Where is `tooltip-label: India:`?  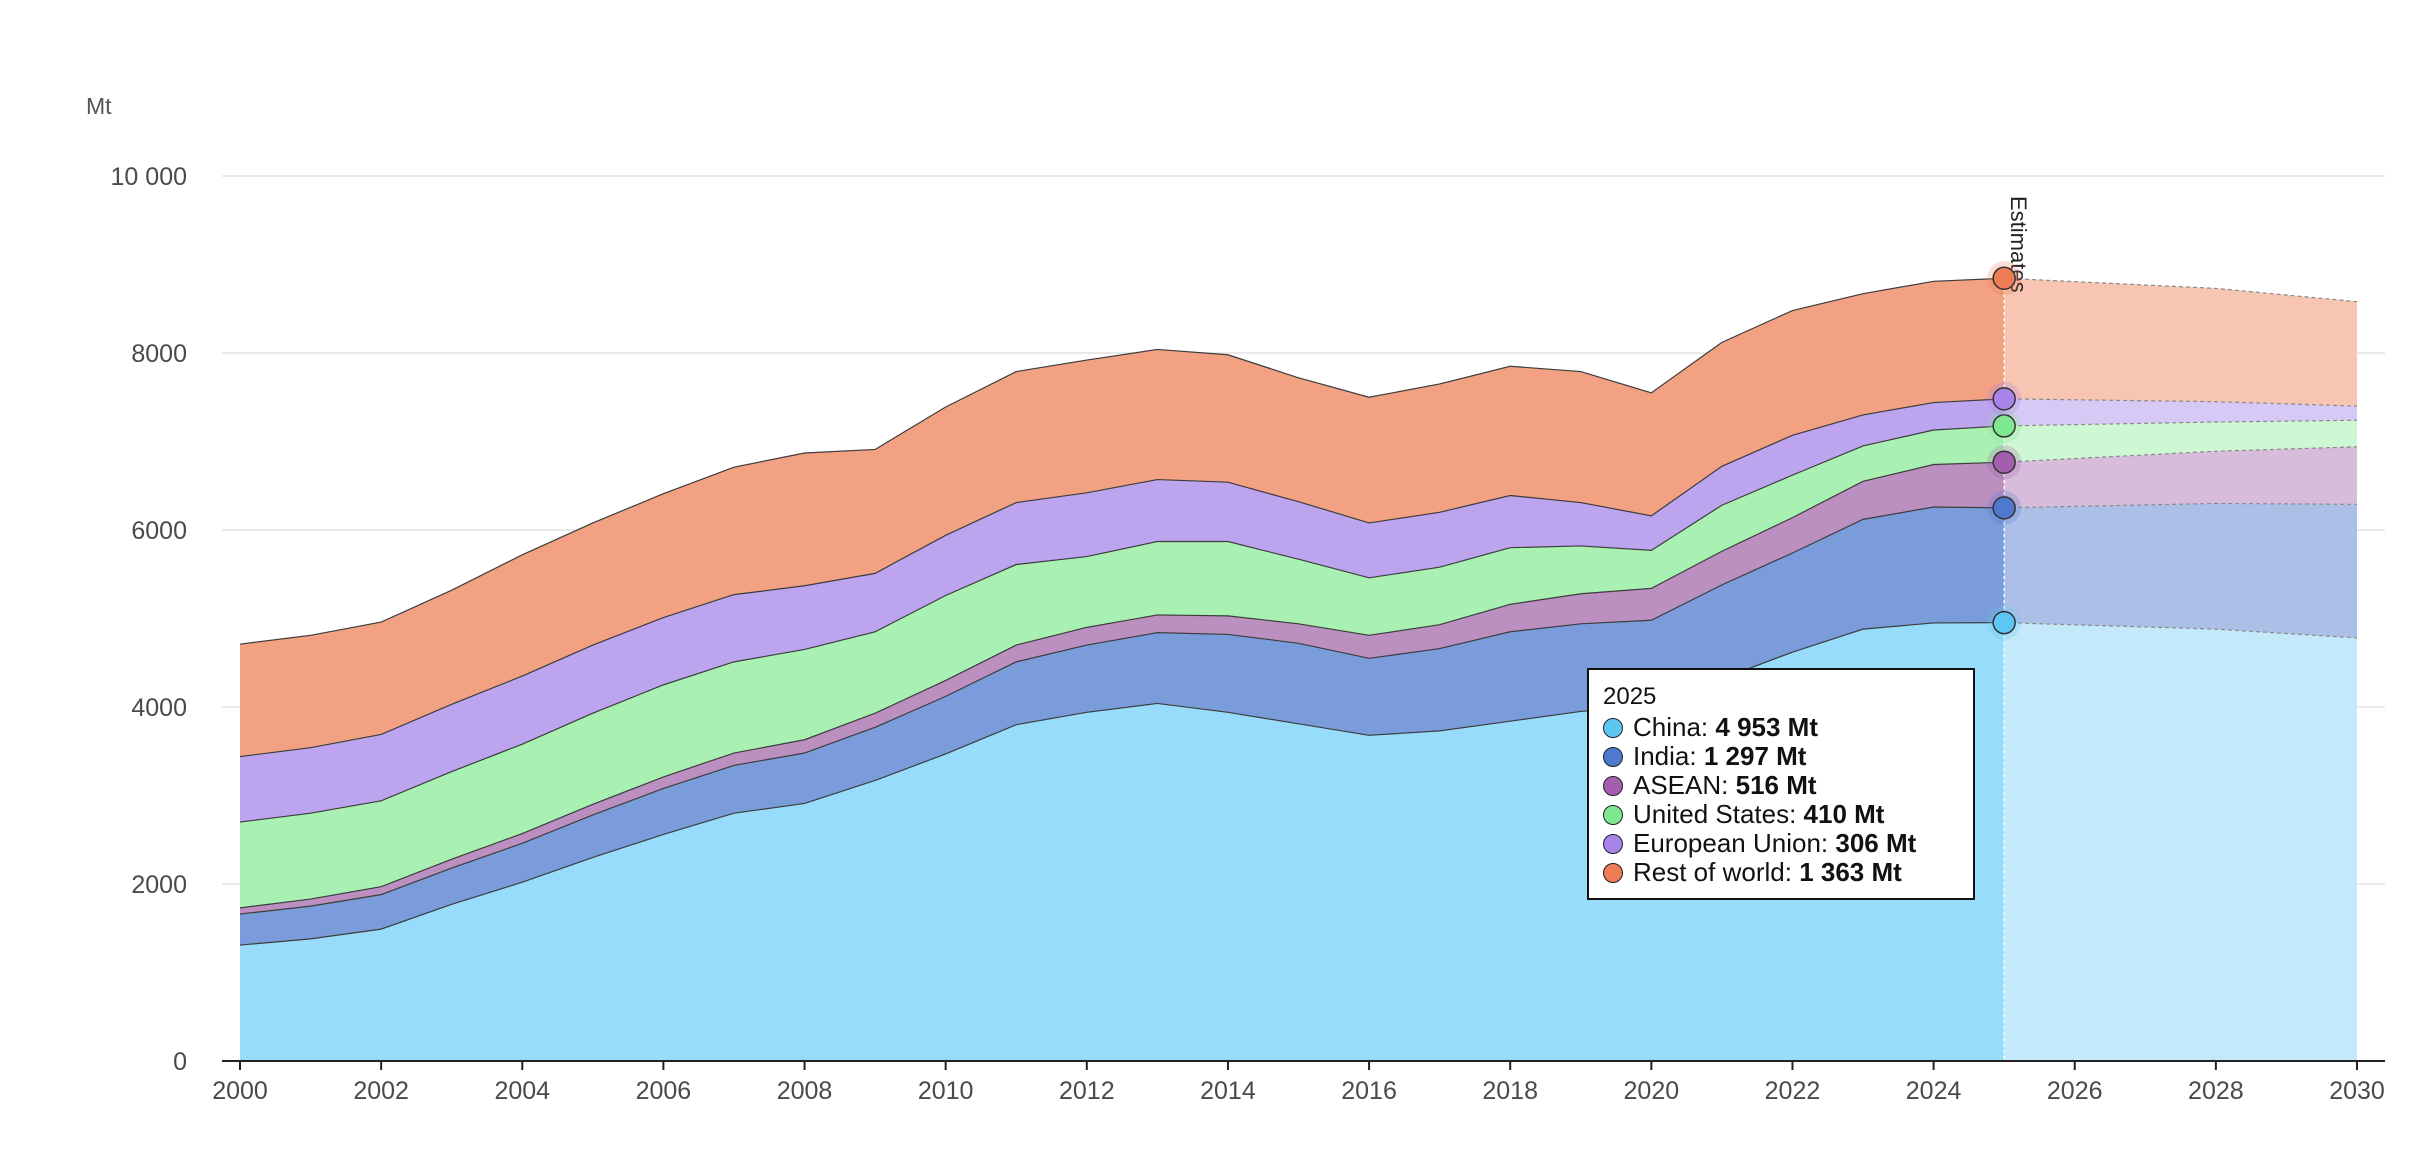
tooltip-label: India: is located at coordinates (1665, 756).